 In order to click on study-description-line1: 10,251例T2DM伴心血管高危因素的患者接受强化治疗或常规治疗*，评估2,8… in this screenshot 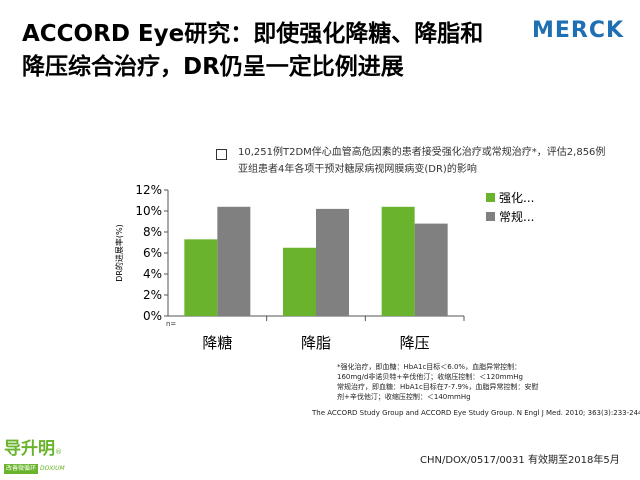, I will do `click(422, 152)`.